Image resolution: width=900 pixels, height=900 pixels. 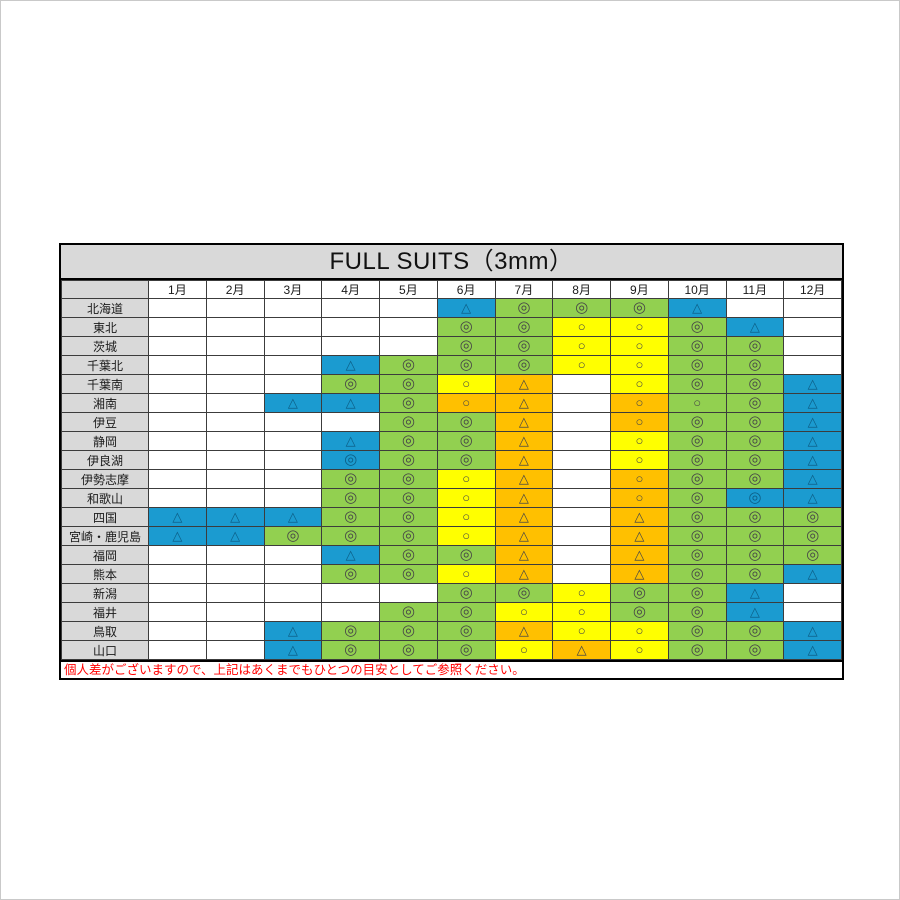 I want to click on region-label: 千葉北, so click(x=105, y=365).